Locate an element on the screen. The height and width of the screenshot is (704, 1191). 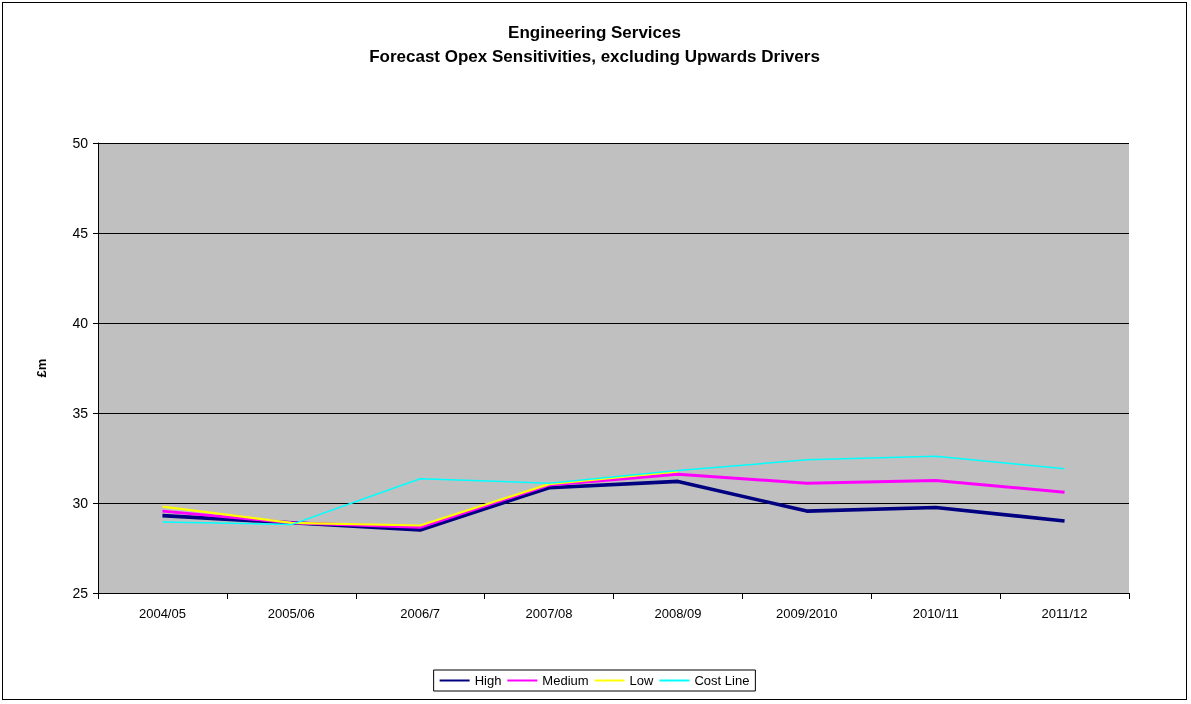
legend-label: High is located at coordinates (488, 680).